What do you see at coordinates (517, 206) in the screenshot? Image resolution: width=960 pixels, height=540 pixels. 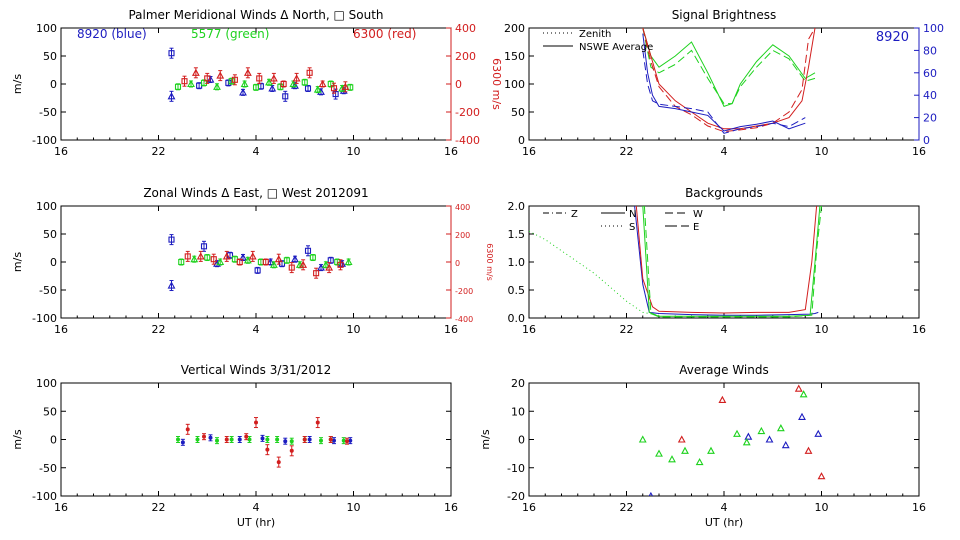 I see `y-tick-label: 2.0` at bounding box center [517, 206].